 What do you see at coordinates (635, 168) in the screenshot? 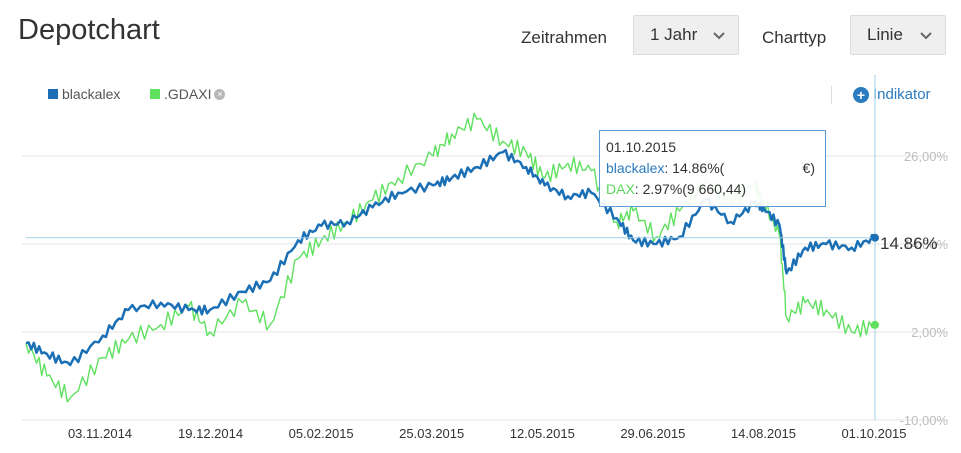
I see `tooltip-series1-name: blackalex` at bounding box center [635, 168].